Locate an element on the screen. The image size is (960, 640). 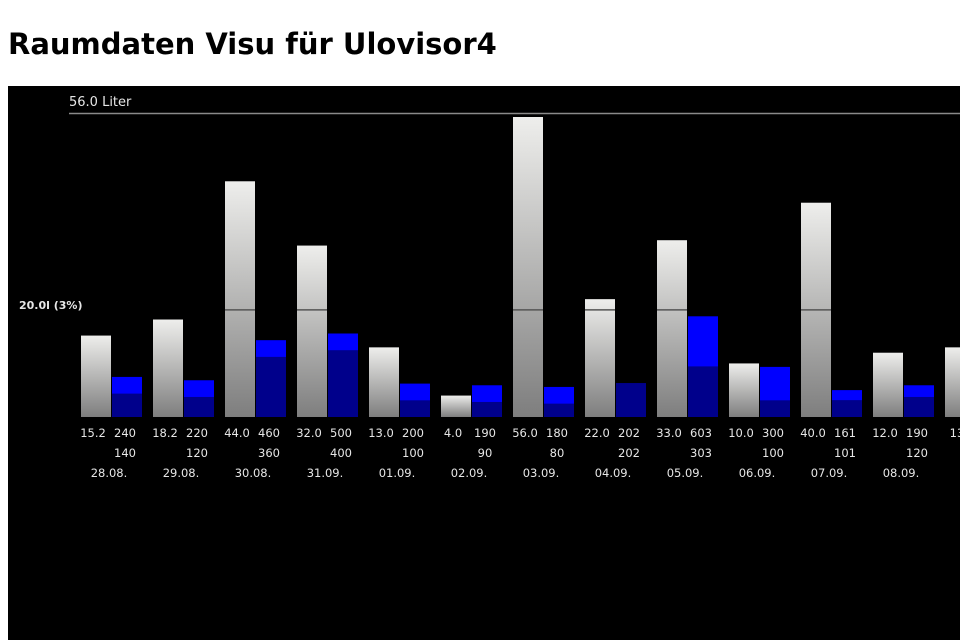
blue-value-label: 220 is located at coordinates (197, 433).